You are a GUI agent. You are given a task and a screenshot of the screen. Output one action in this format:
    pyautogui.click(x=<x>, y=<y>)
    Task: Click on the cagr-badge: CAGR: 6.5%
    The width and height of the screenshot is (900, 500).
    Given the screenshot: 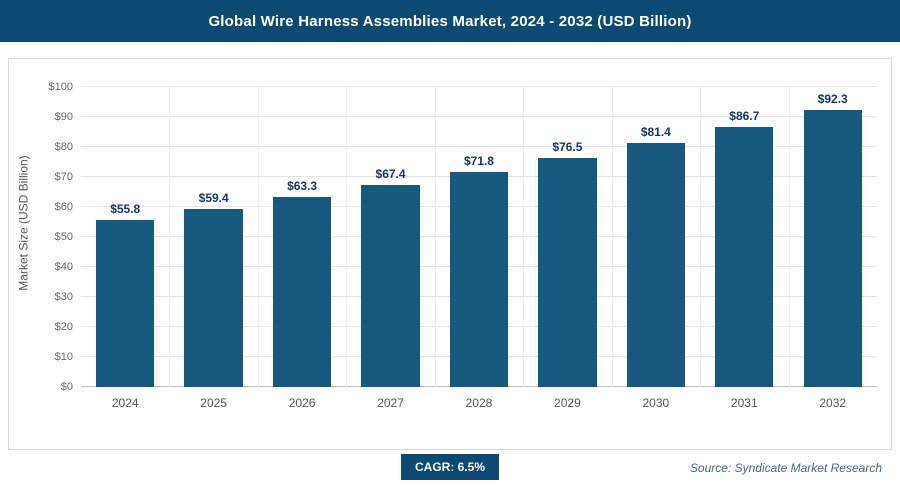 What is the action you would take?
    pyautogui.click(x=450, y=467)
    